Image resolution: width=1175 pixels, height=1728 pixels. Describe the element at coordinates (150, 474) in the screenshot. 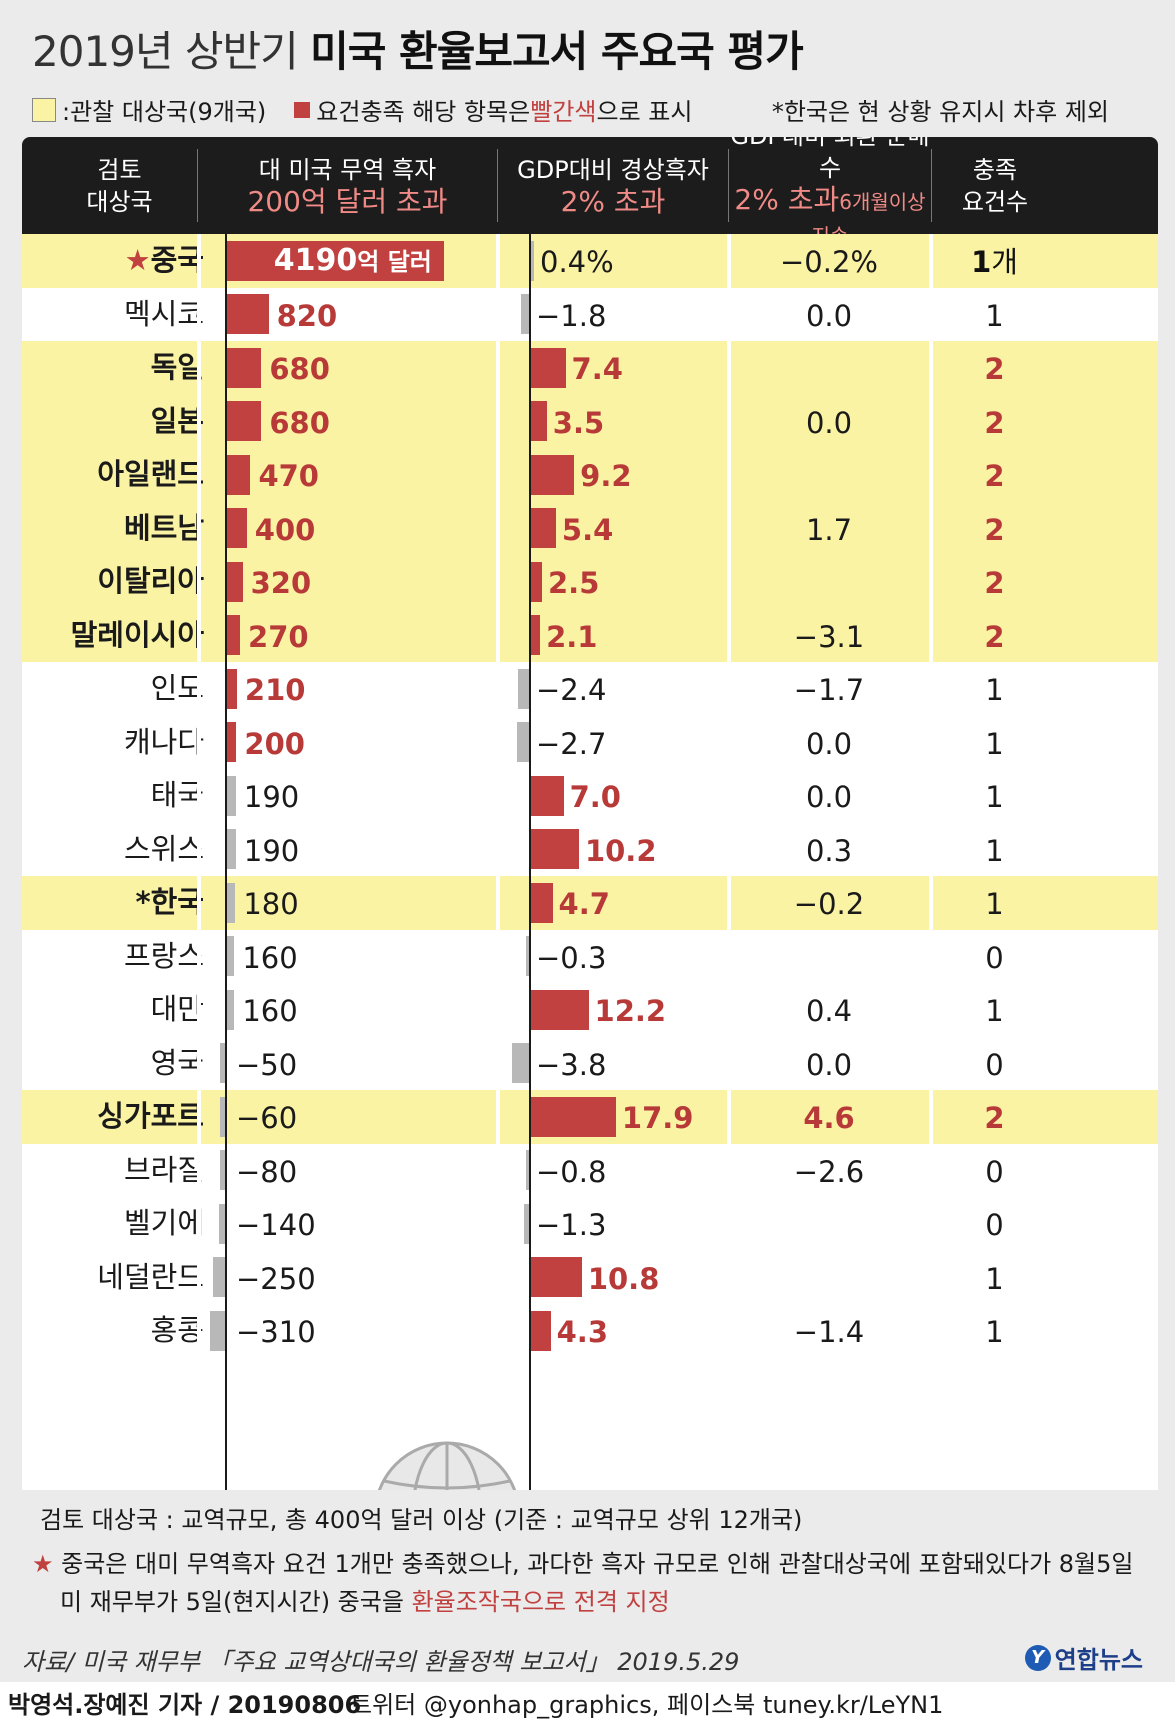

I see `country-name: 아일랜드` at that location.